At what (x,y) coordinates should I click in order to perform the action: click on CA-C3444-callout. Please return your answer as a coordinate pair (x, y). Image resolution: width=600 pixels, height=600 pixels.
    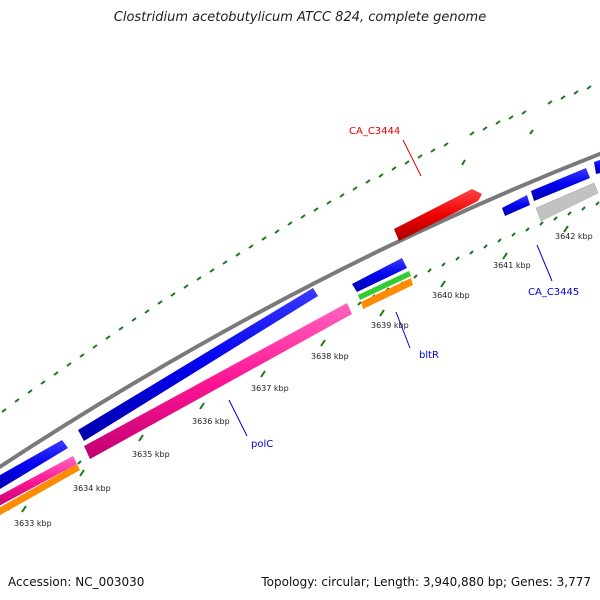
    Looking at the image, I should click on (412, 158).